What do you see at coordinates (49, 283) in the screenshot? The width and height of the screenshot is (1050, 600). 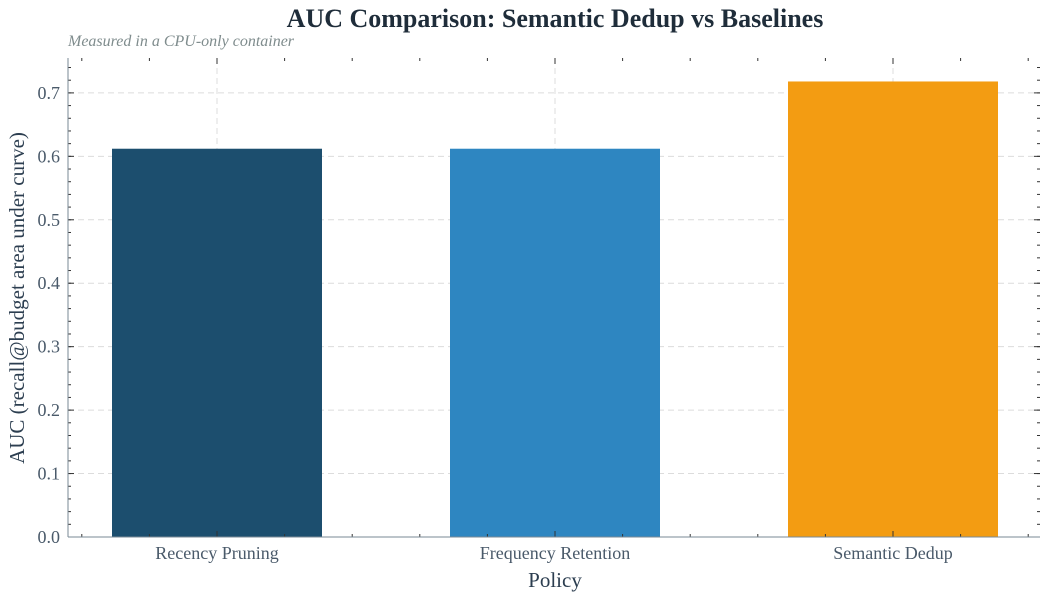 I see `y-tick-label: 0.4` at bounding box center [49, 283].